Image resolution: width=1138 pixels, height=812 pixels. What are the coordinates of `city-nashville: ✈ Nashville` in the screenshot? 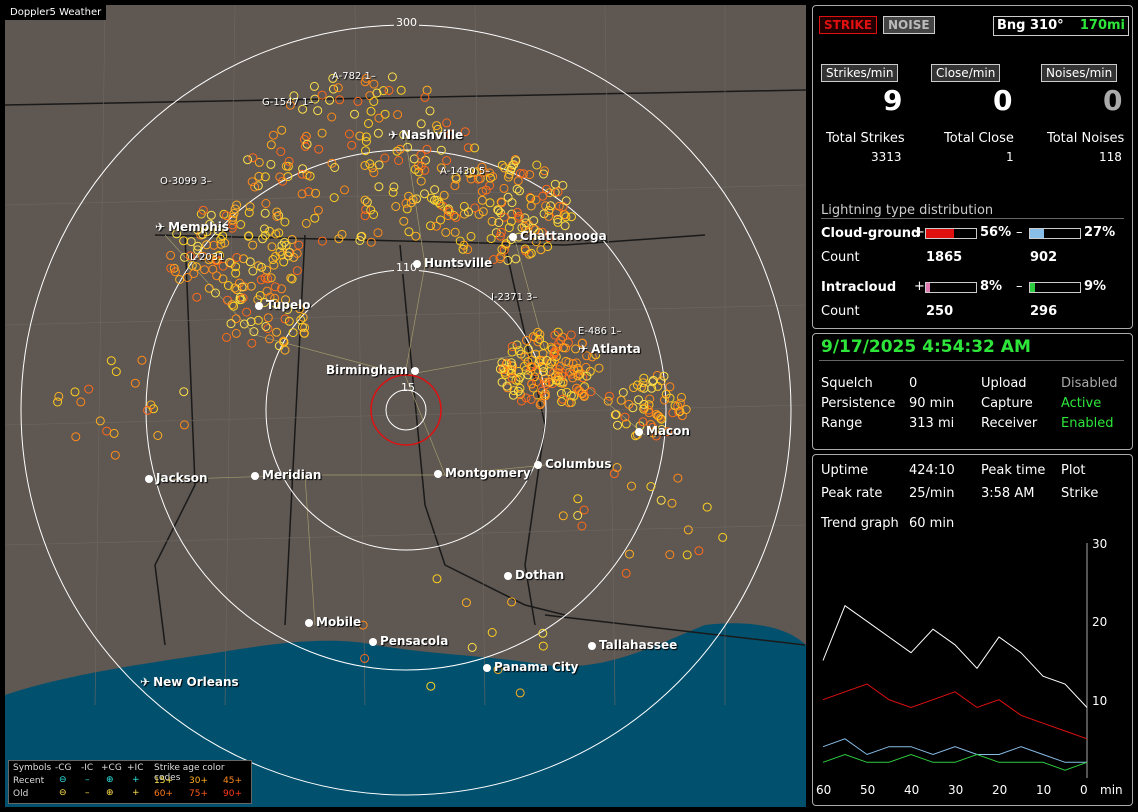 It's located at (426, 135).